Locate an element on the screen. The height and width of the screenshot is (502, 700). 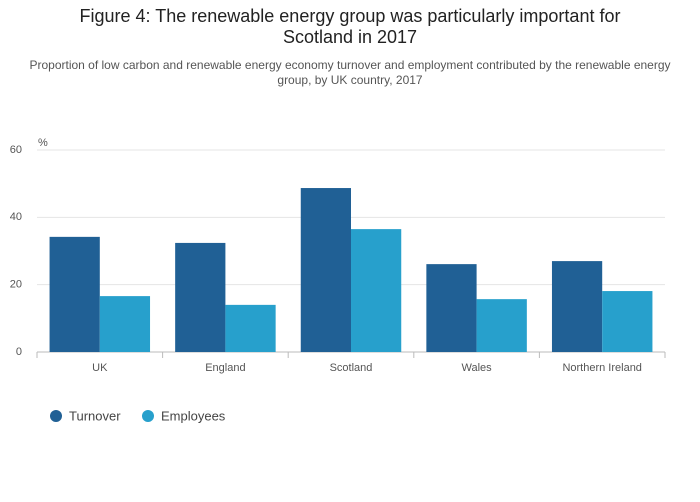
legend: Turnover Employees is located at coordinates (138, 415).